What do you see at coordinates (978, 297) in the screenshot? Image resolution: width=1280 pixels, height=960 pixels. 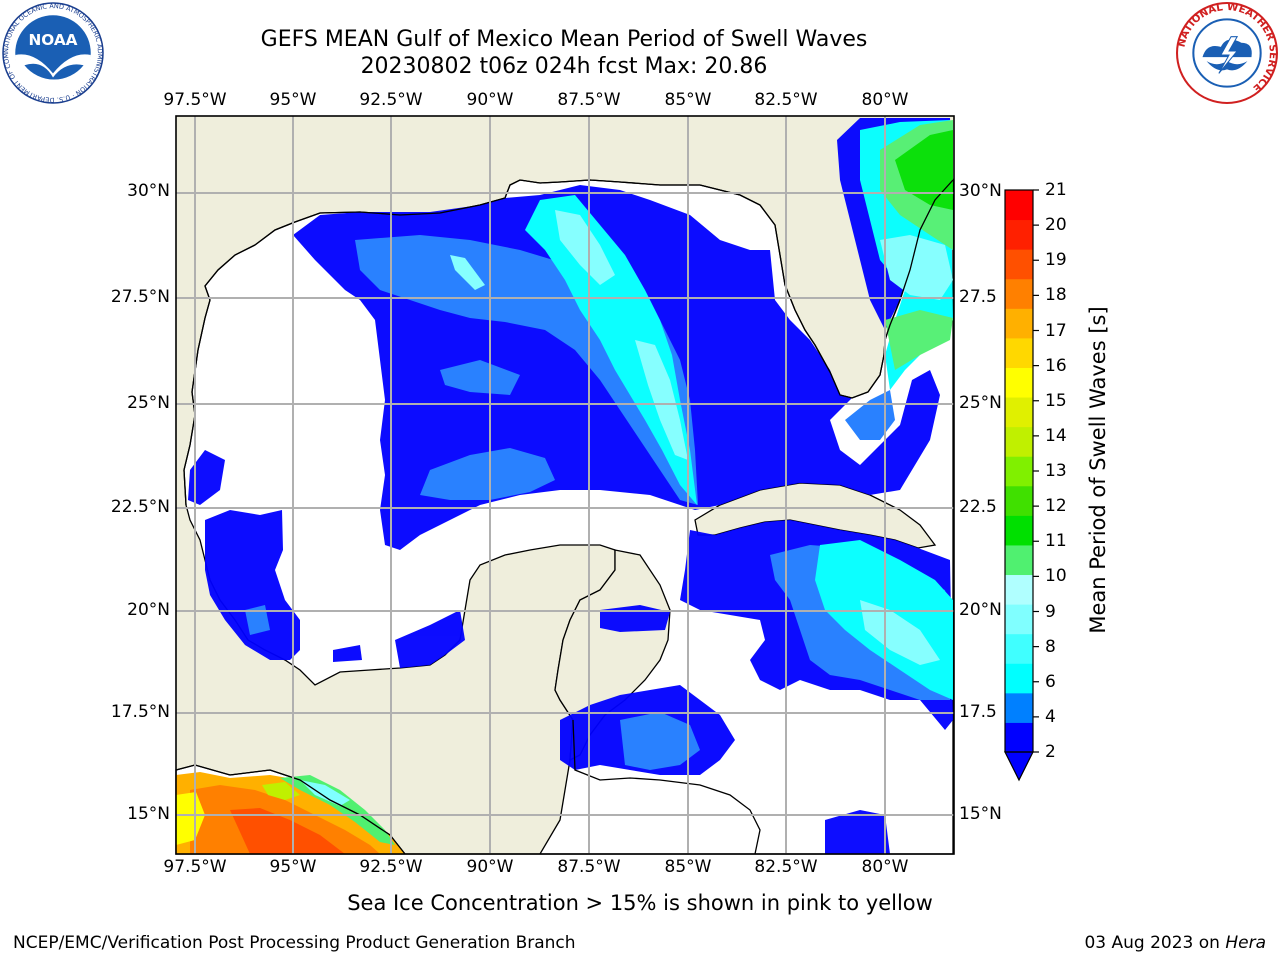 I see `lat-label-right: 27.5` at bounding box center [978, 297].